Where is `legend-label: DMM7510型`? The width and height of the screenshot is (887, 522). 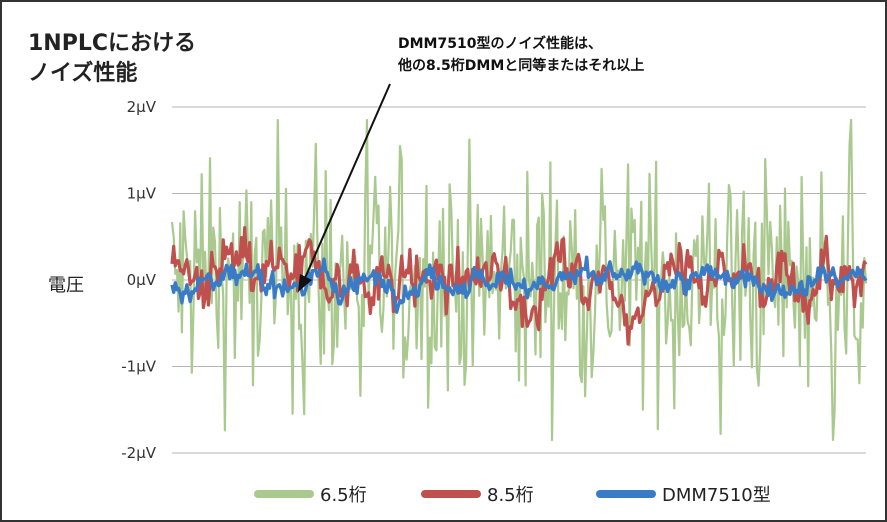
legend-label: DMM7510型 is located at coordinates (716, 495).